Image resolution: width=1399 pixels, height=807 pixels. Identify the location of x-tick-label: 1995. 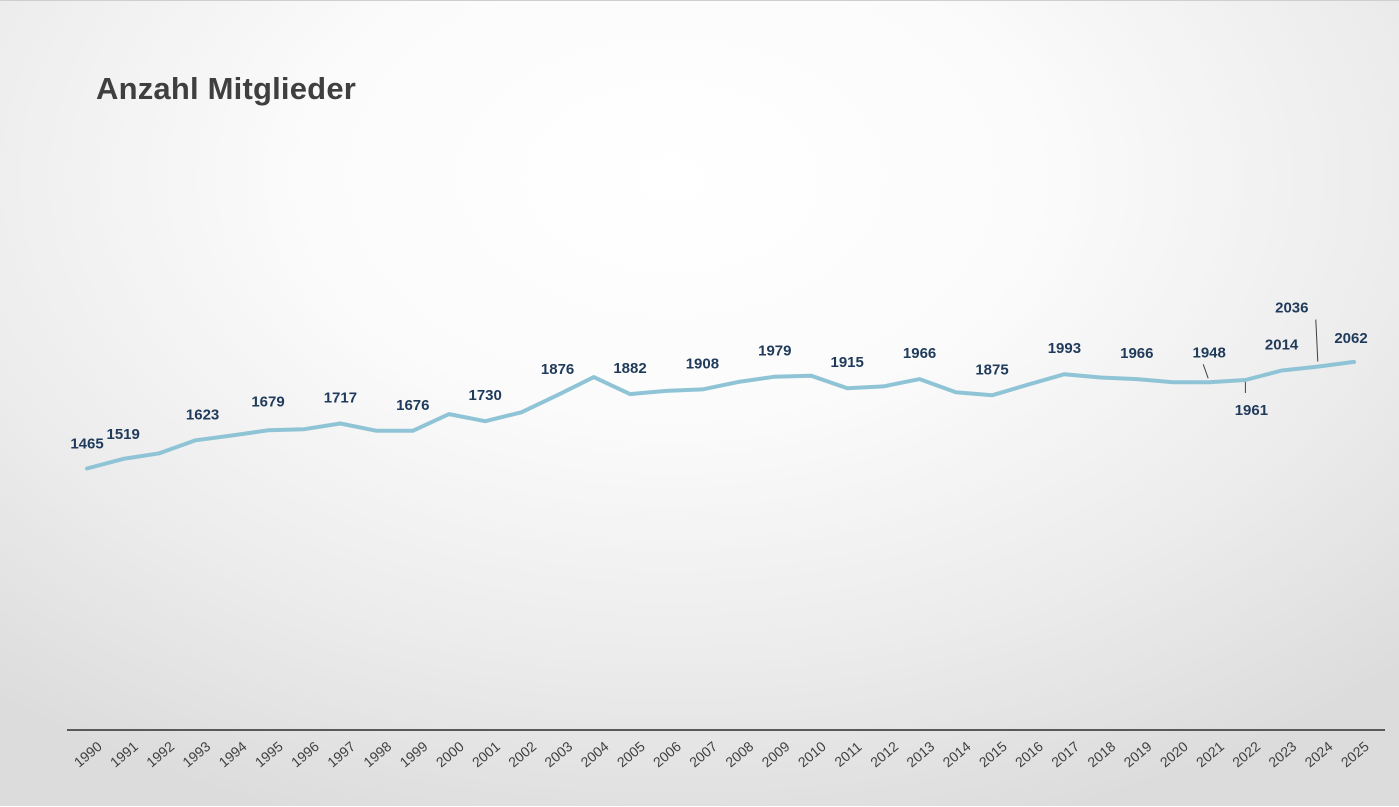
(269, 754).